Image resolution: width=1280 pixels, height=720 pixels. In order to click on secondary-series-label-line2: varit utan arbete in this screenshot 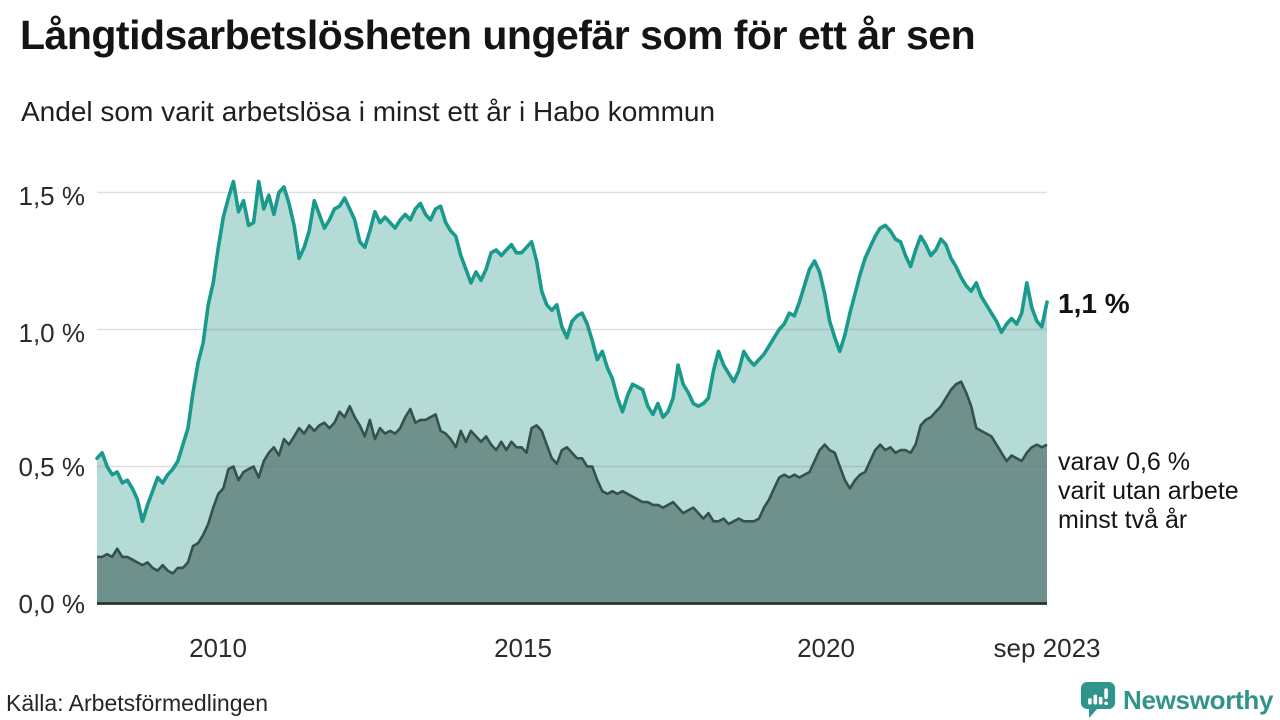, I will do `click(1148, 491)`.